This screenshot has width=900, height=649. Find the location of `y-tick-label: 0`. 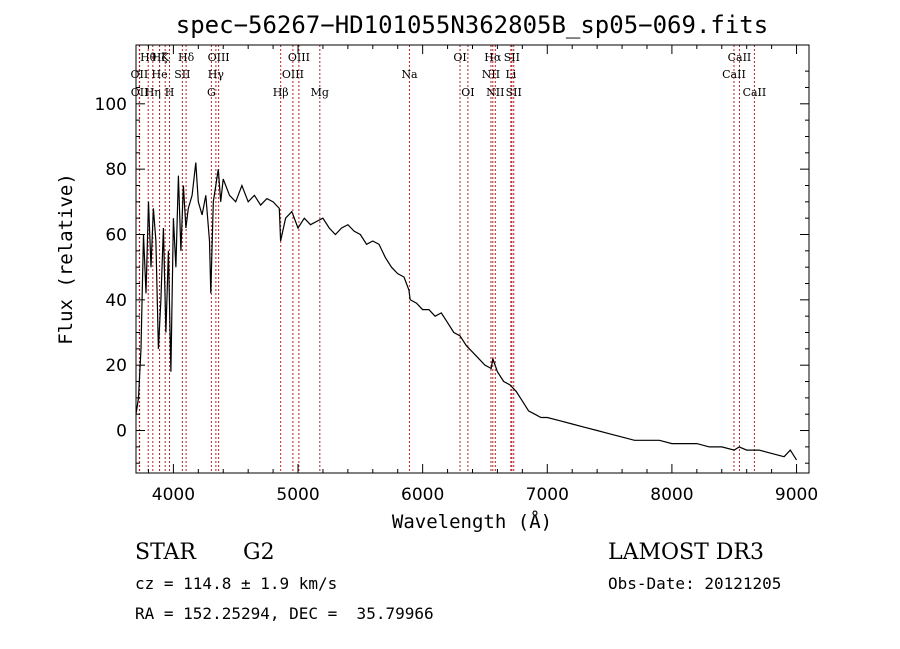

y-tick-label: 0 is located at coordinates (121, 432).